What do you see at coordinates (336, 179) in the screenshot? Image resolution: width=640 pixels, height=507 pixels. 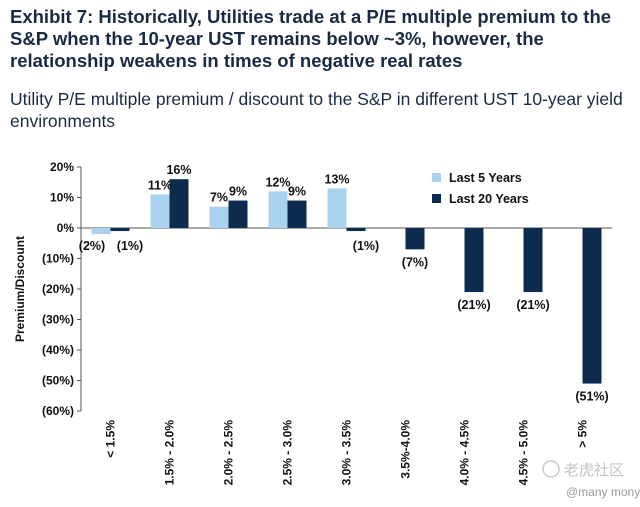 I see `data-label: 13%` at bounding box center [336, 179].